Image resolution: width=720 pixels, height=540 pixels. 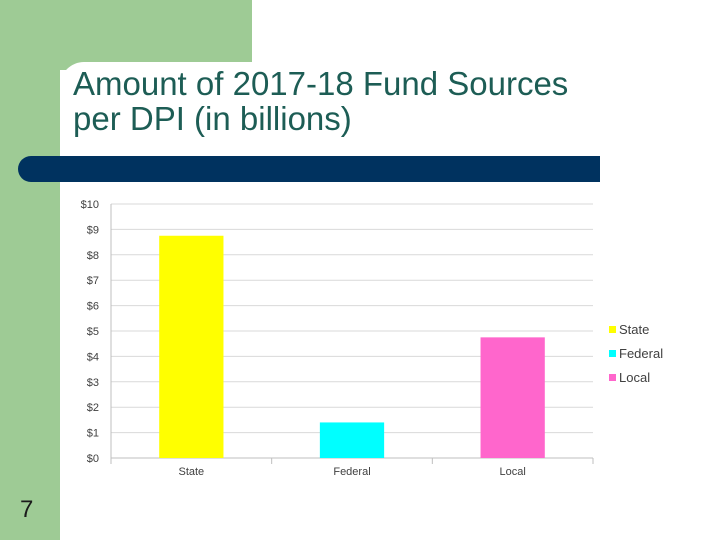 What do you see at coordinates (93, 383) in the screenshot?
I see `y-tick-label: $3` at bounding box center [93, 383].